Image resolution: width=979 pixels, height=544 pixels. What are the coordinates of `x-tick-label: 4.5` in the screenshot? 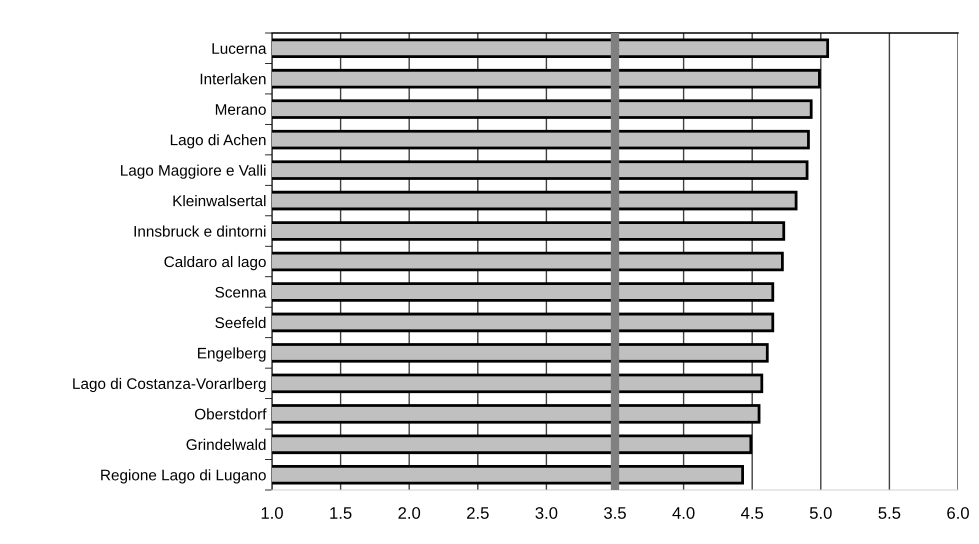 It's located at (752, 513).